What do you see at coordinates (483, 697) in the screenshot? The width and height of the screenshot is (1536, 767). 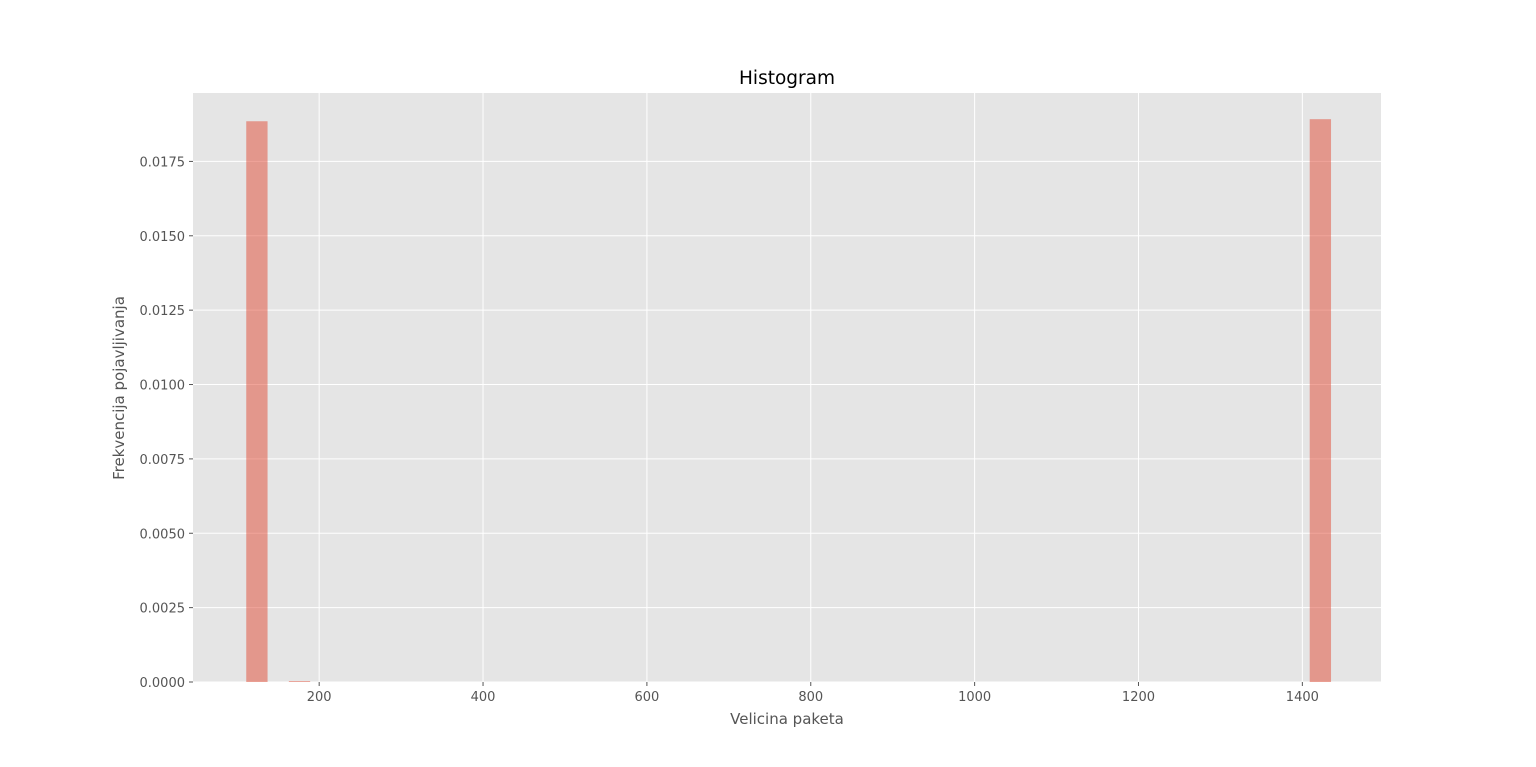 I see `x-tick-label: 400` at bounding box center [483, 697].